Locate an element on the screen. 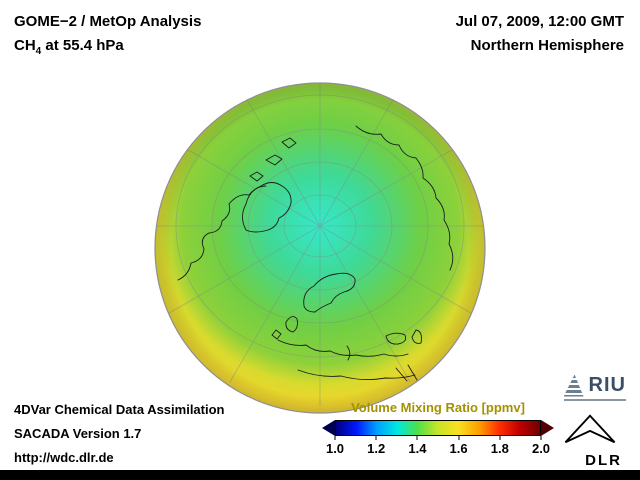 The image size is (640, 480). header-left: GOME−2 / MetOp Analysis CH4 at 55.4 hPa is located at coordinates (107, 37).